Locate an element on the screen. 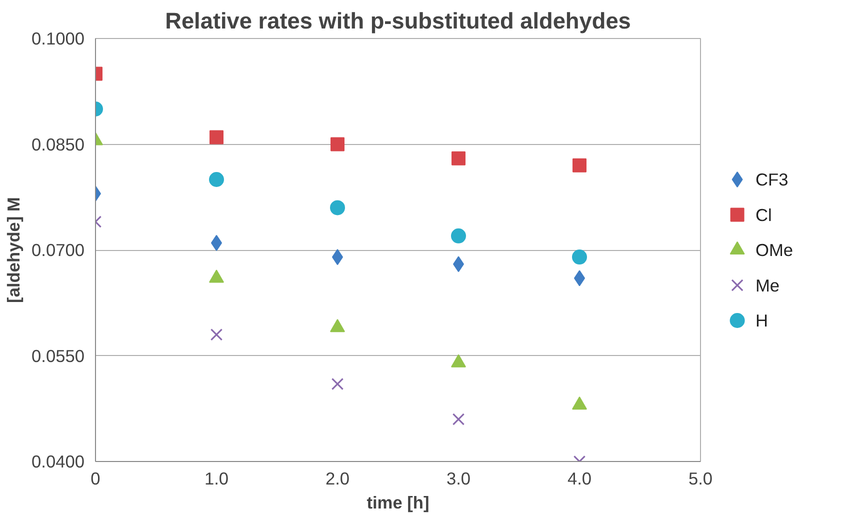  legend-label: CF3 is located at coordinates (772, 180).